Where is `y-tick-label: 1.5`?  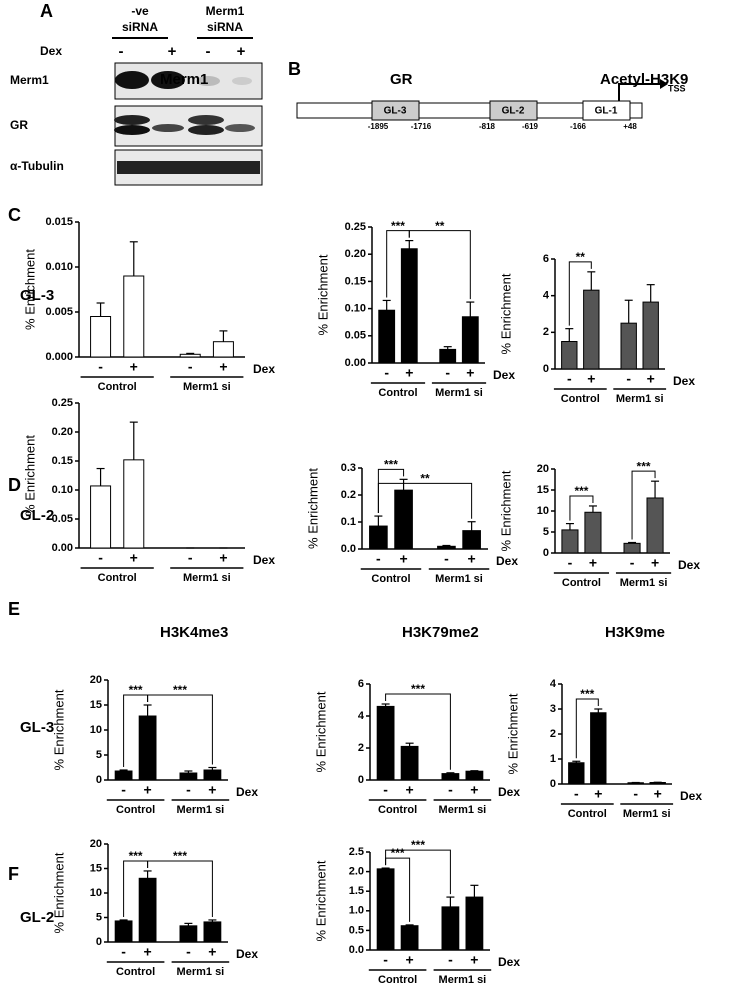
y-tick-label: 1.5 is located at coordinates (356, 891).